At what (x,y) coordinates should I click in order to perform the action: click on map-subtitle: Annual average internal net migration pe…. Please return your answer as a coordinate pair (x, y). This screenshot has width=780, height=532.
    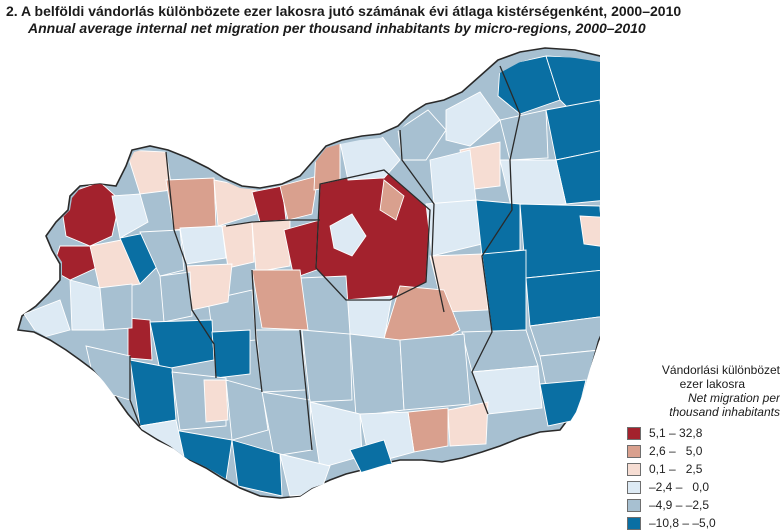
    Looking at the image, I should click on (337, 28).